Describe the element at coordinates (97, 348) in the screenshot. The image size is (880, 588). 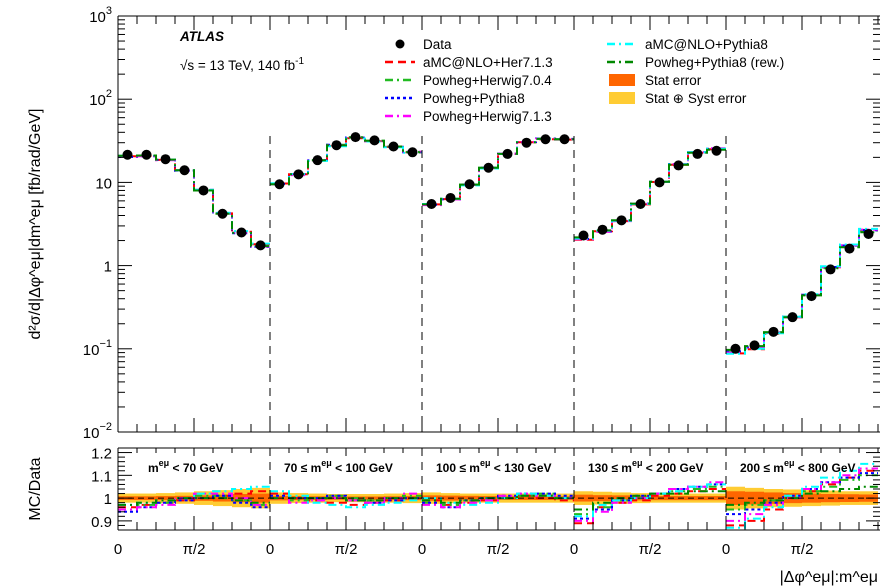
I see `y-tick-label: 10⁻¹` at that location.